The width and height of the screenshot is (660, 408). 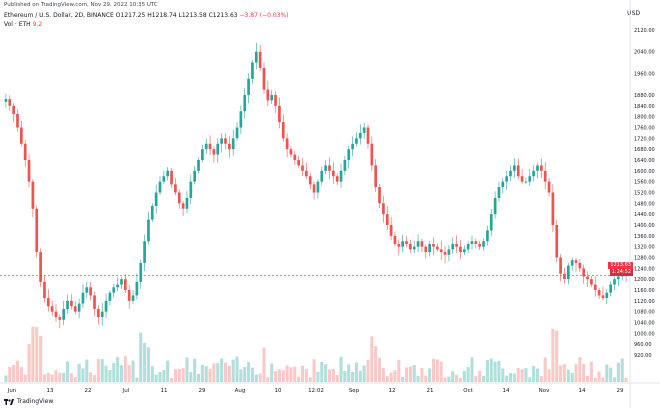 What do you see at coordinates (644, 96) in the screenshot?
I see `y-tick-label: 1880.00` at bounding box center [644, 96].